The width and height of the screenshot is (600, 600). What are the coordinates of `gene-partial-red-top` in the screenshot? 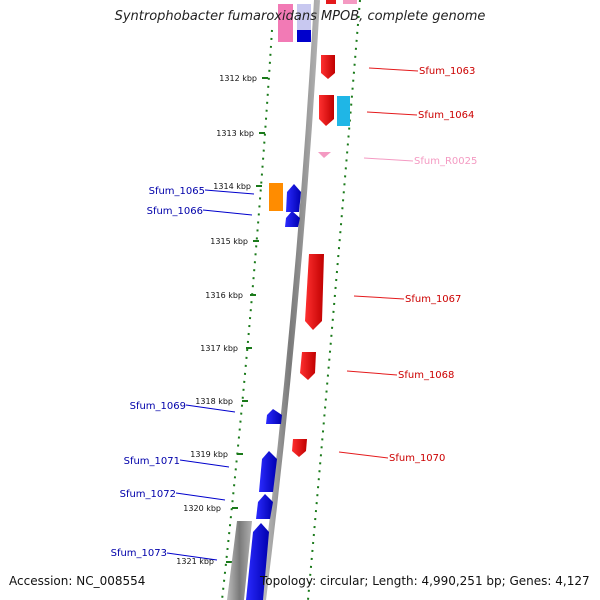 It's located at (331, 2).